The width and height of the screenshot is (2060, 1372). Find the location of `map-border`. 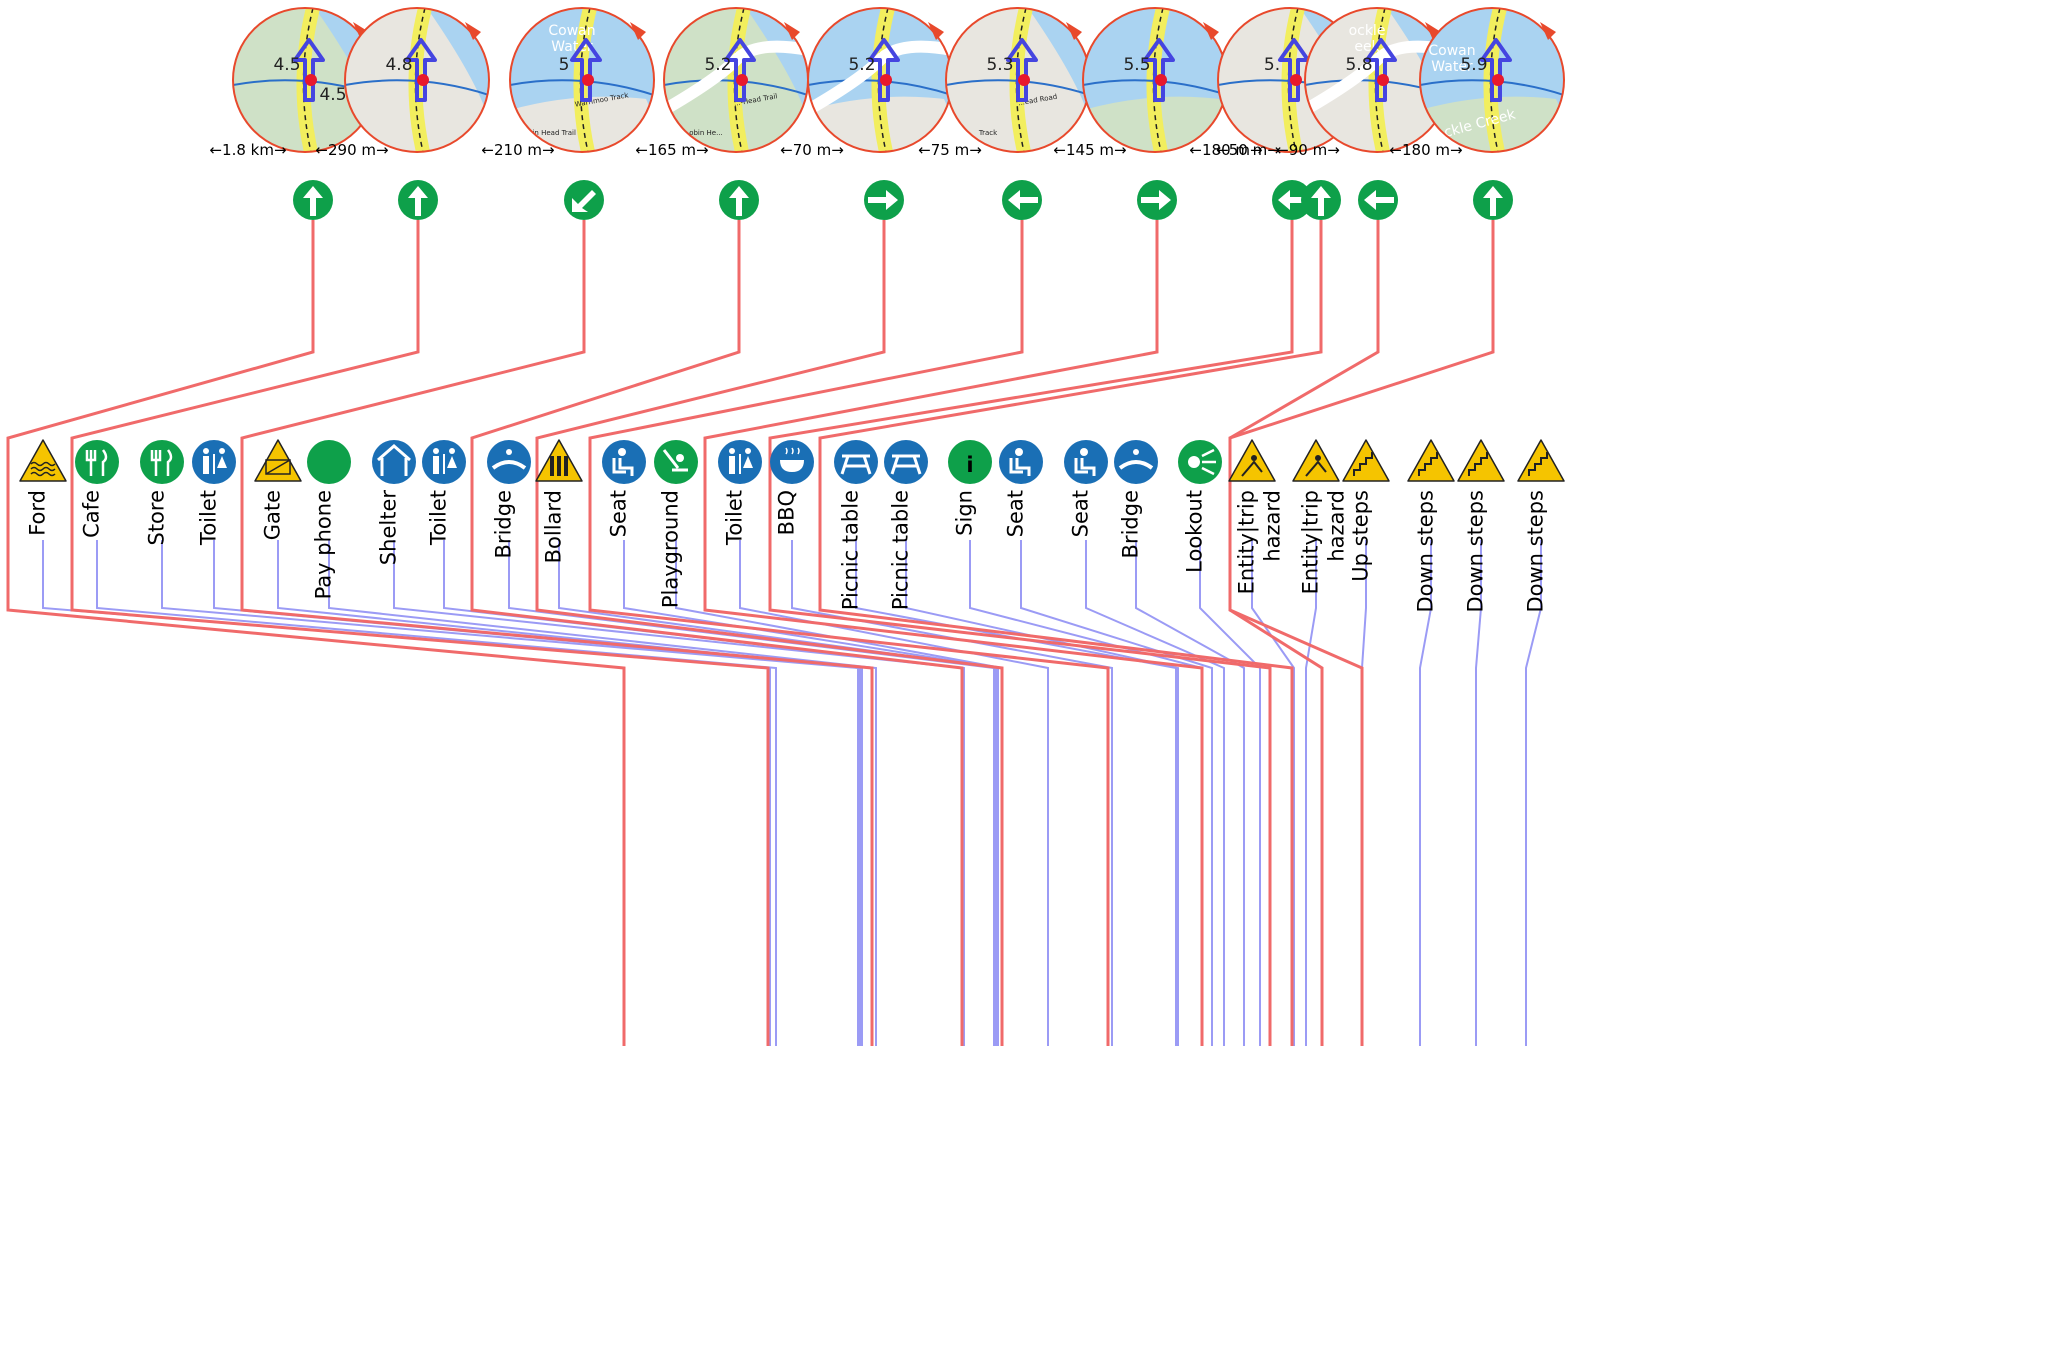

map-border is located at coordinates (582, 80).